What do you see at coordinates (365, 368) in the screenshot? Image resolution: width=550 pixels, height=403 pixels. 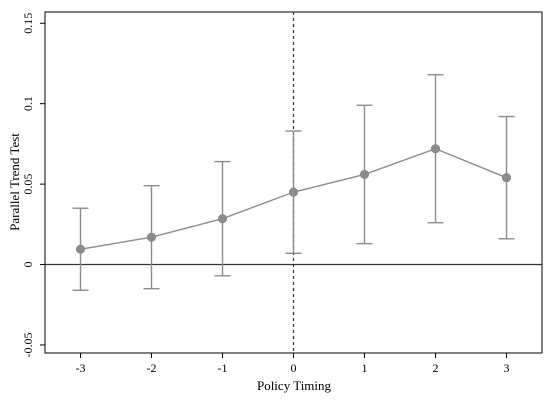 I see `x-tick-label: 1` at bounding box center [365, 368].